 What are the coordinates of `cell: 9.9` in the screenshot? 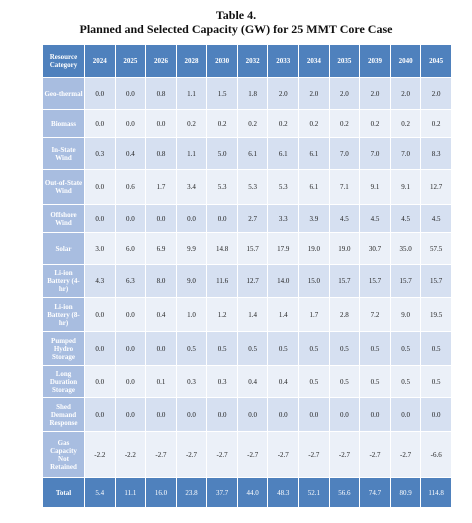 It's located at (191, 248).